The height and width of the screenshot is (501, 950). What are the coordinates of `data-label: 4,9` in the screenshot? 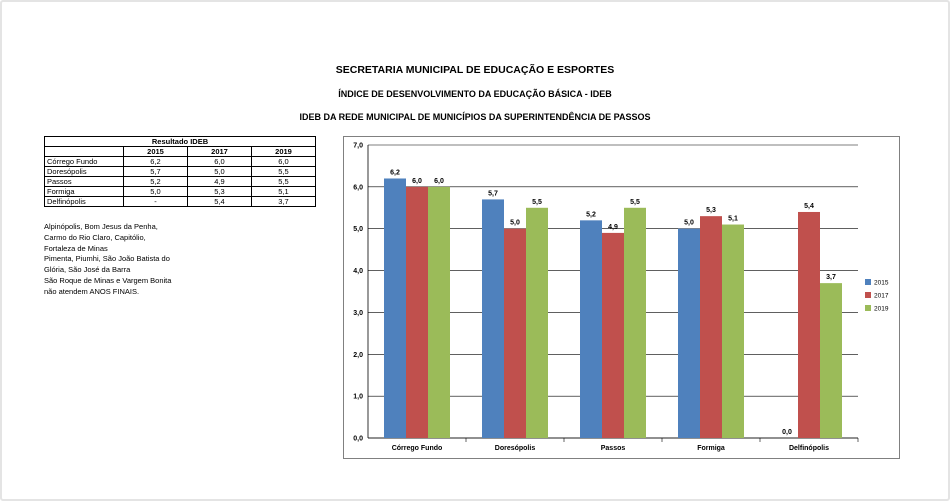 It's located at (613, 227).